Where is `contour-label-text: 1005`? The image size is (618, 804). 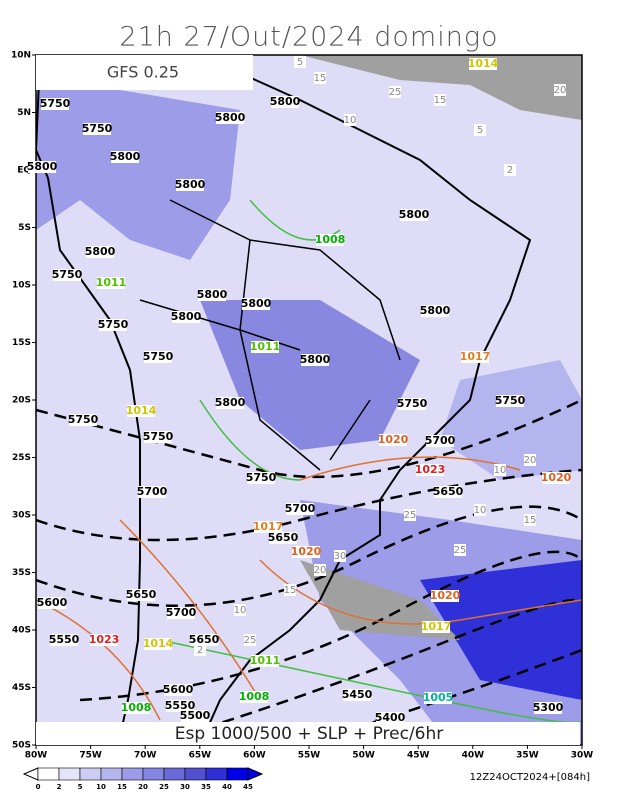
contour-label-text: 1005 is located at coordinates (438, 697).